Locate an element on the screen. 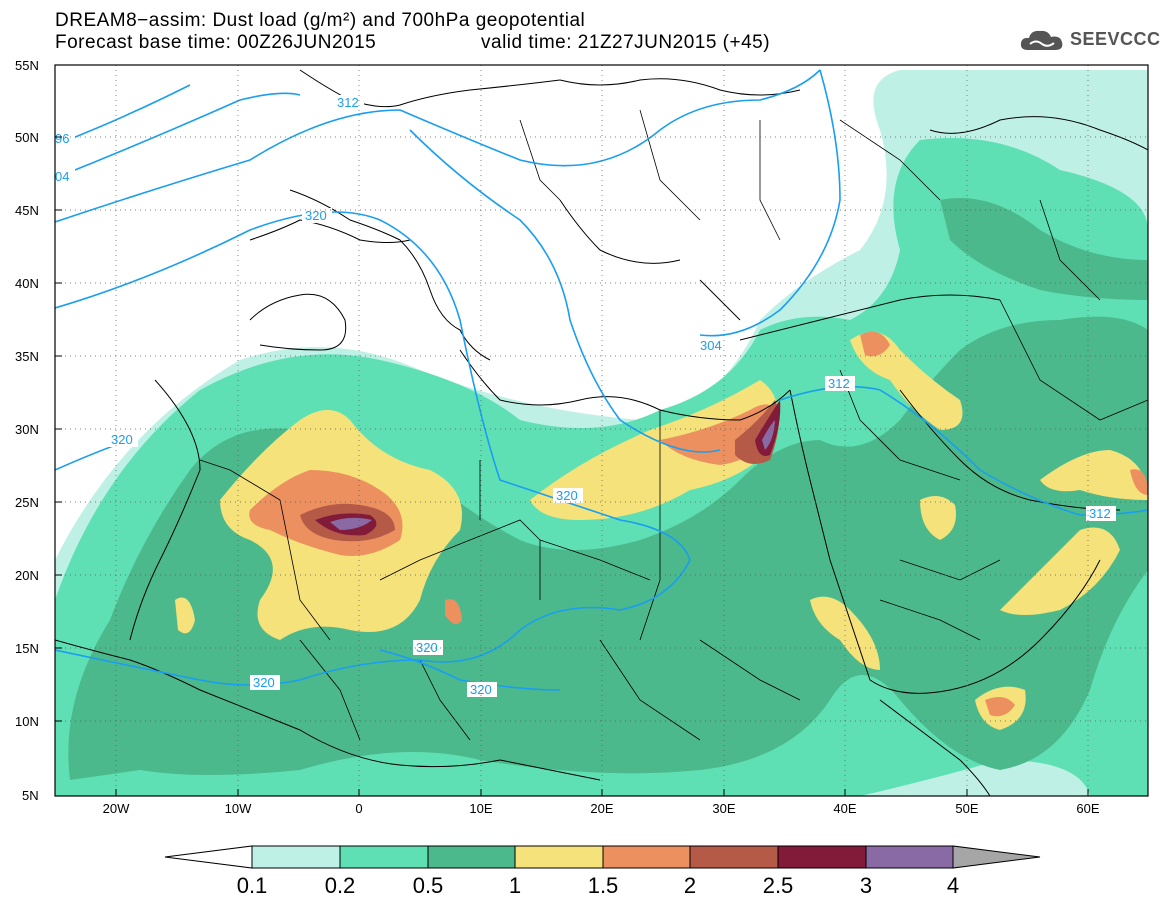 The width and height of the screenshot is (1165, 907). dust-layer-3-b is located at coordinates (768, 435).